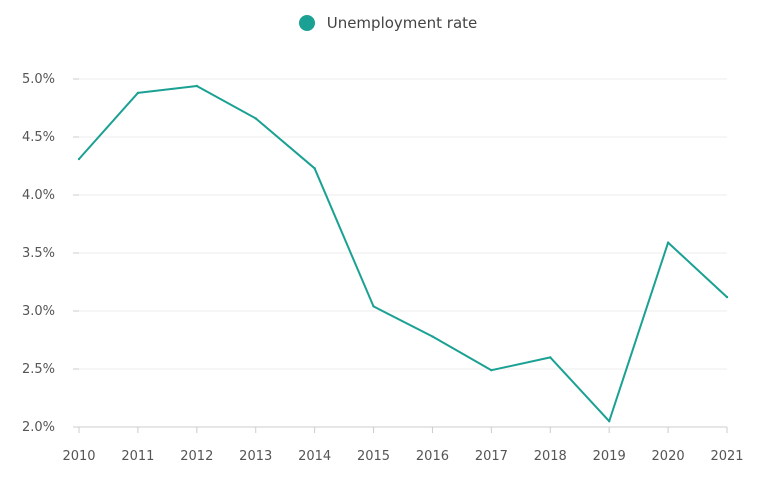 This screenshot has height=496, width=776. I want to click on x-tick-label: 2012, so click(196, 456).